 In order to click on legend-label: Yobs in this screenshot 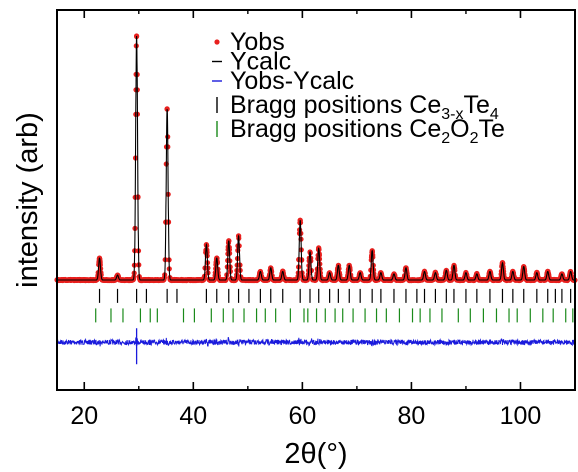, I will do `click(257, 42)`.